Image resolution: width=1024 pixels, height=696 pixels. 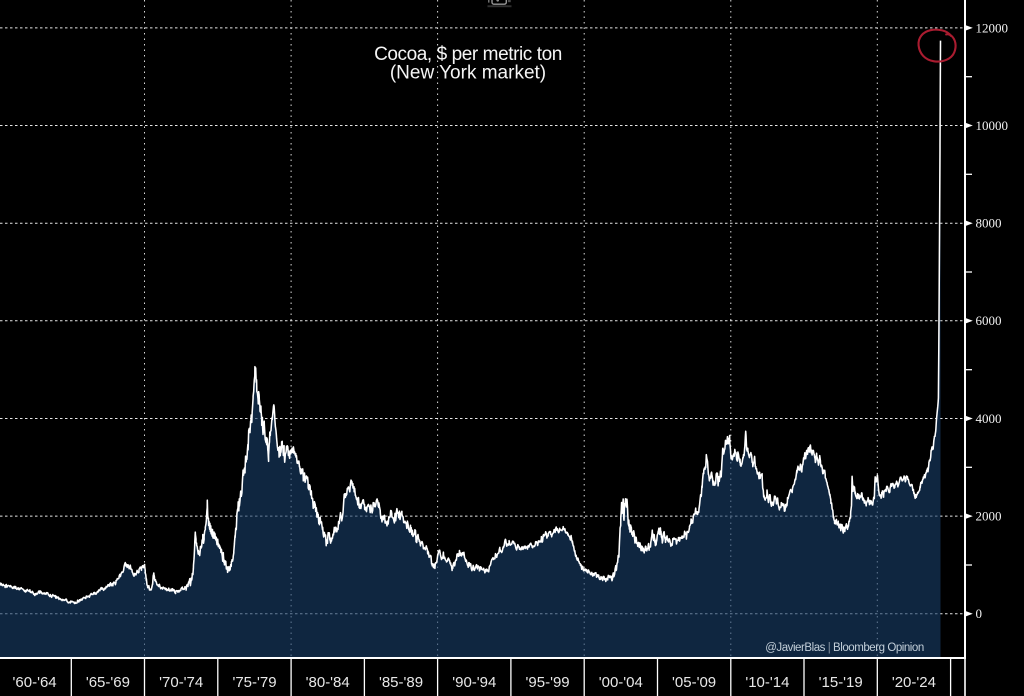 What do you see at coordinates (841, 682) in the screenshot?
I see `svg-text: '15-'19` at bounding box center [841, 682].